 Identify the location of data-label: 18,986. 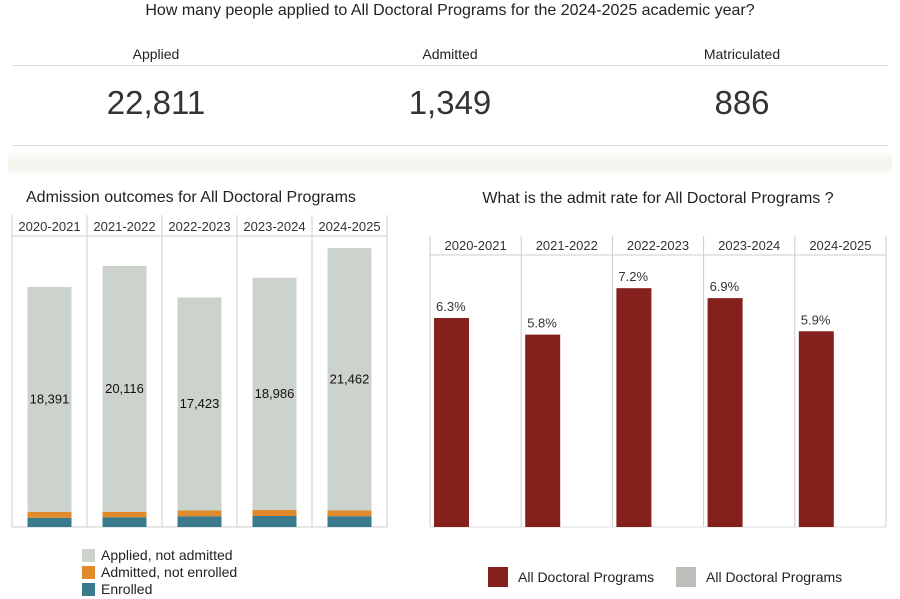
(275, 393).